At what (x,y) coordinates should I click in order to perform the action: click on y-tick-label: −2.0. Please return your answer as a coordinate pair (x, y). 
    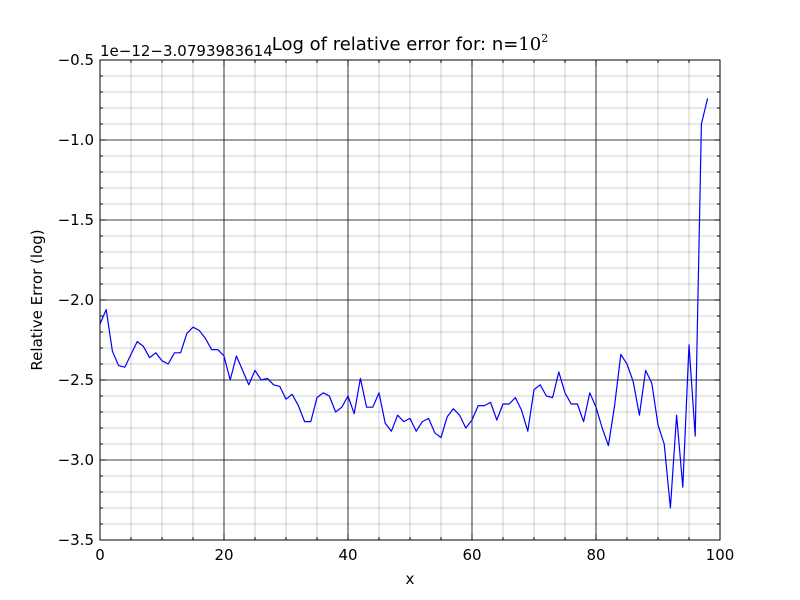
    Looking at the image, I should click on (76, 300).